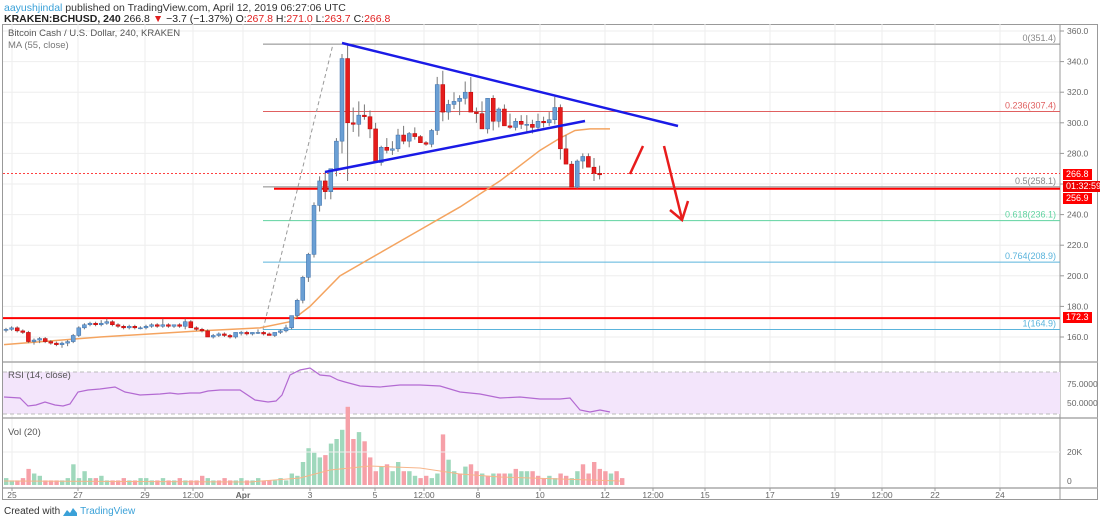 This screenshot has width=1100, height=522. What do you see at coordinates (1078, 306) in the screenshot?
I see `price-axis-label: 180.0` at bounding box center [1078, 306].